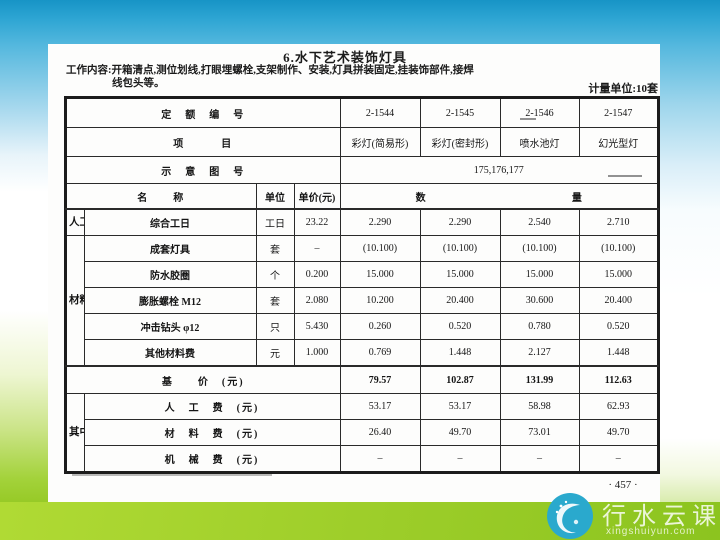 Image resolution: width=720 pixels, height=540 pixels. I want to click on row-unit: 个, so click(275, 274).